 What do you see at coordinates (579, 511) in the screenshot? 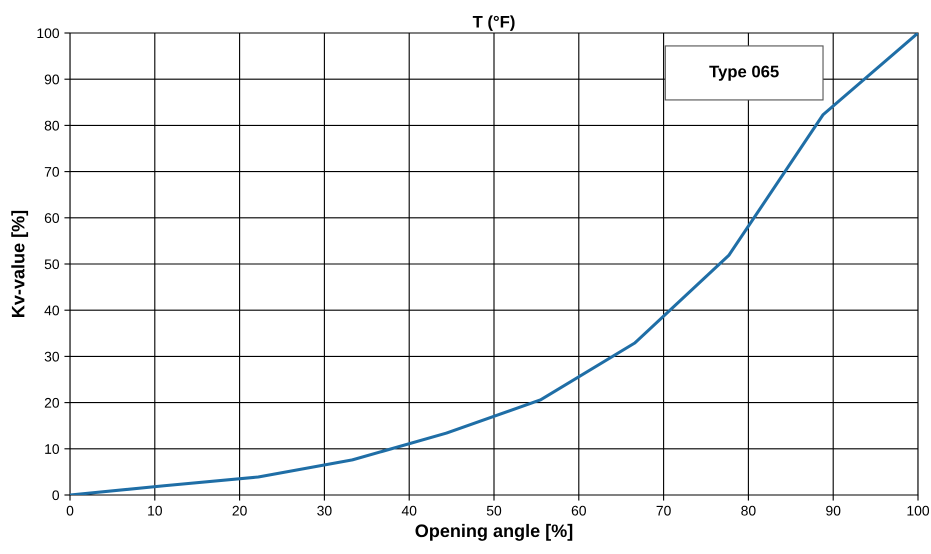
I see `x-tick-label: 60` at bounding box center [579, 511].